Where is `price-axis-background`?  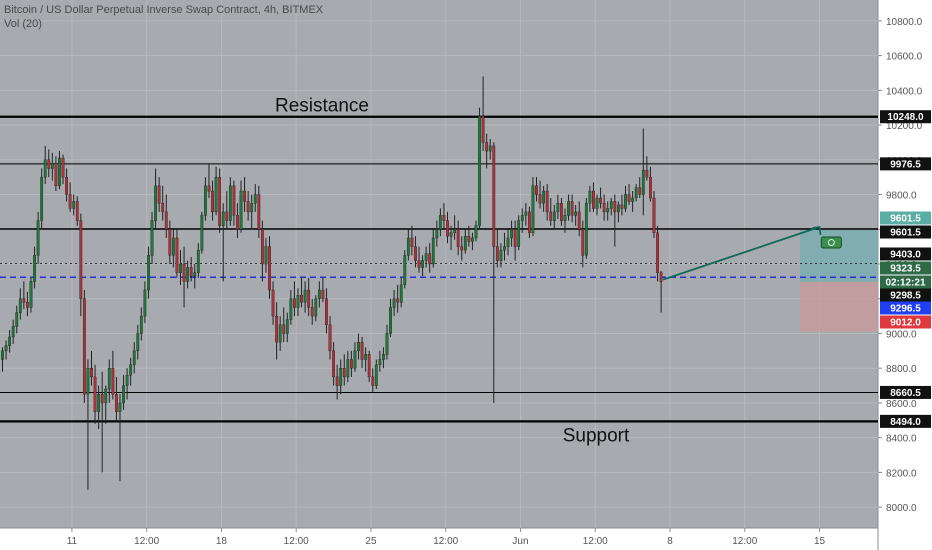
price-axis-background is located at coordinates (905, 275).